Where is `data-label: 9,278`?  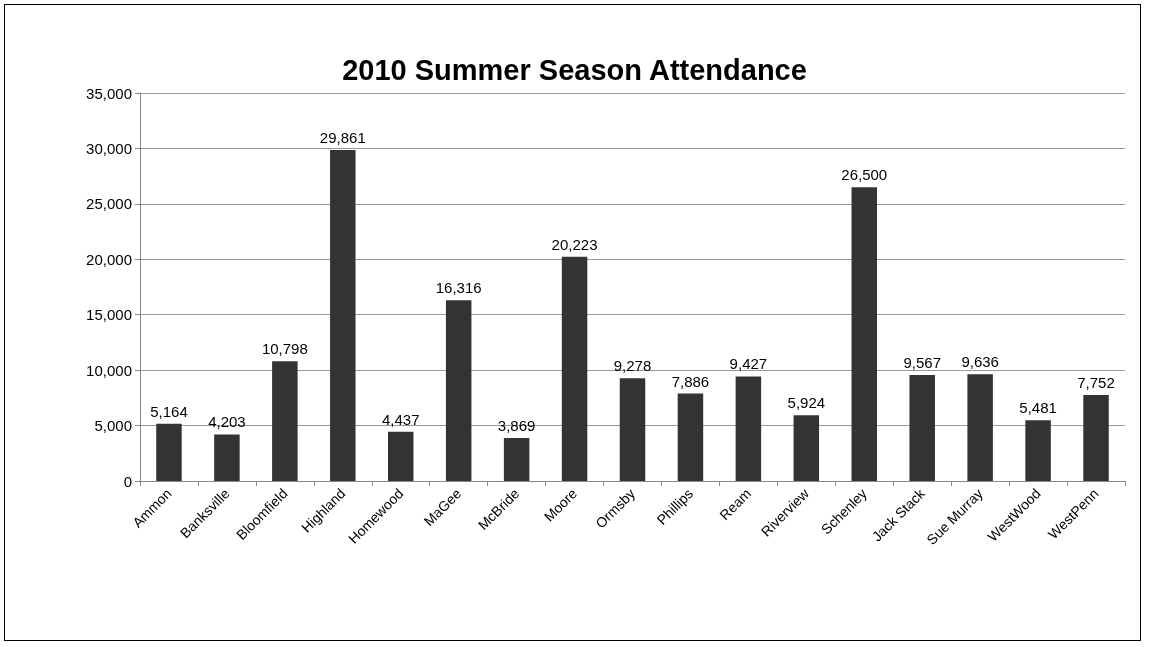
data-label: 9,278 is located at coordinates (632, 366).